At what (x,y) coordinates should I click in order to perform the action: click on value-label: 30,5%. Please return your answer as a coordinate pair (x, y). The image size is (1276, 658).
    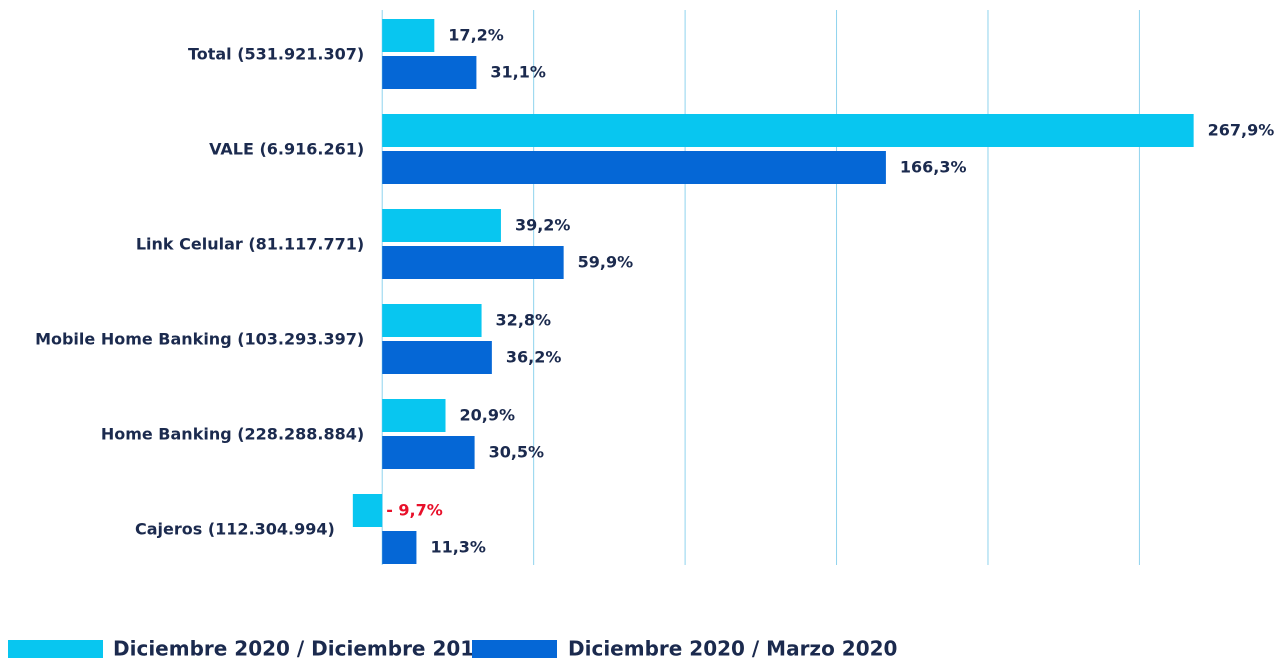
    Looking at the image, I should click on (517, 452).